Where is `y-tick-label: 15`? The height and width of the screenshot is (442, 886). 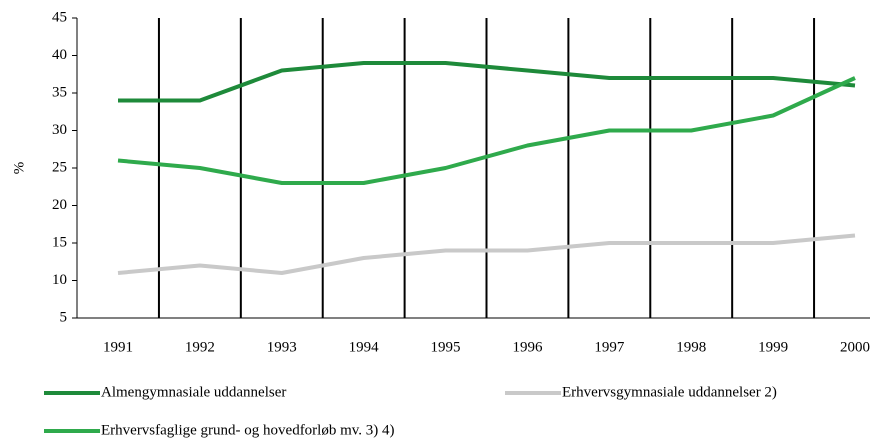 y-tick-label: 15 is located at coordinates (59, 242).